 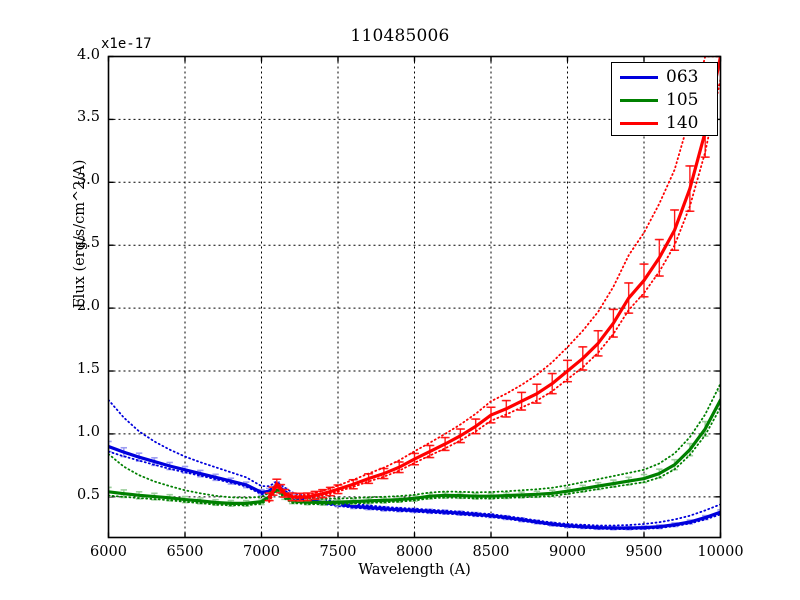 I want to click on y-axis-exponent-label: x1e-17, so click(x=126, y=44).